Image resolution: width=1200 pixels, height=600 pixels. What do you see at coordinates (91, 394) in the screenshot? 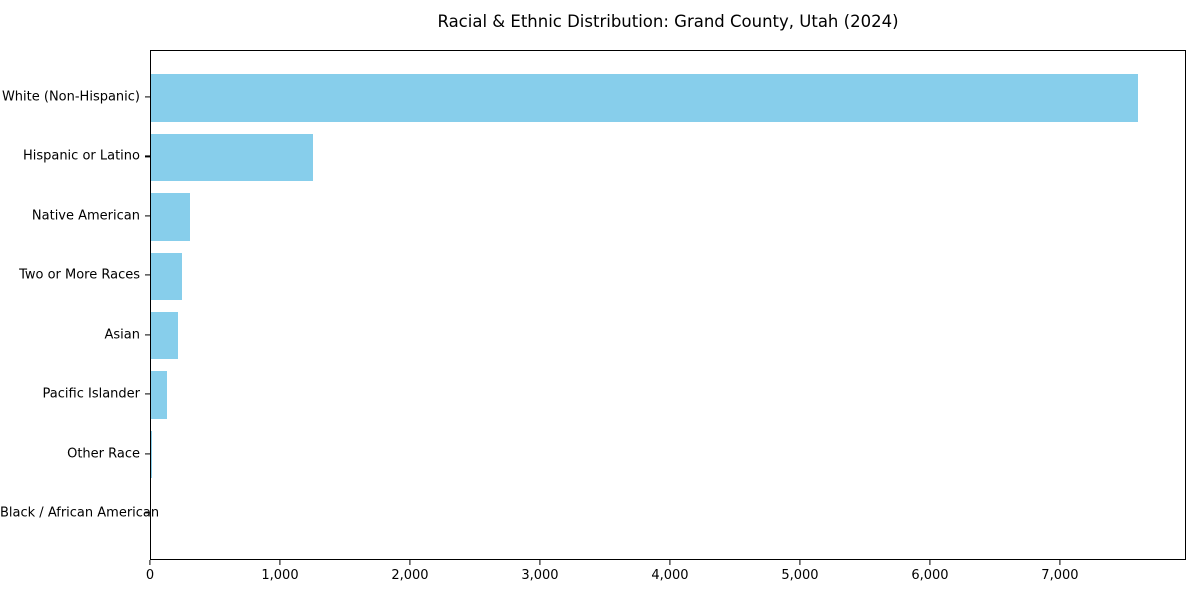
I see `y-tick-label-pacific-islander: Pacific Islander` at bounding box center [91, 394].